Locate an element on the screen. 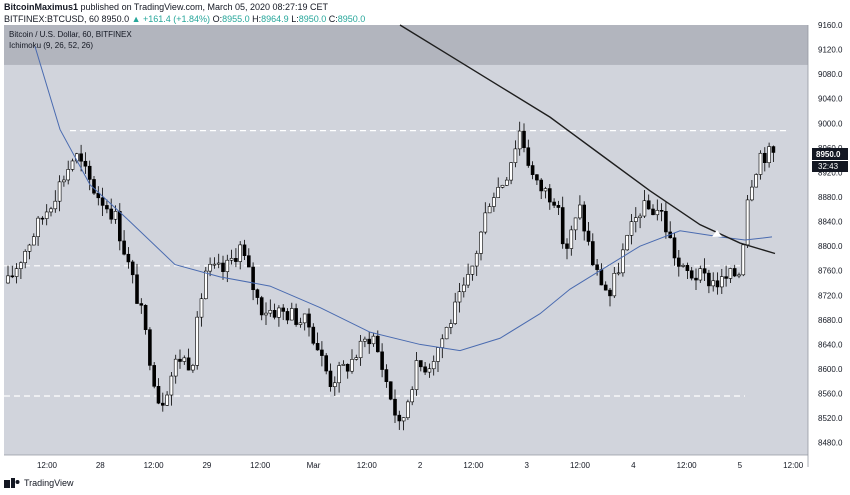  y-tick-label: 9120.0 is located at coordinates (830, 50).